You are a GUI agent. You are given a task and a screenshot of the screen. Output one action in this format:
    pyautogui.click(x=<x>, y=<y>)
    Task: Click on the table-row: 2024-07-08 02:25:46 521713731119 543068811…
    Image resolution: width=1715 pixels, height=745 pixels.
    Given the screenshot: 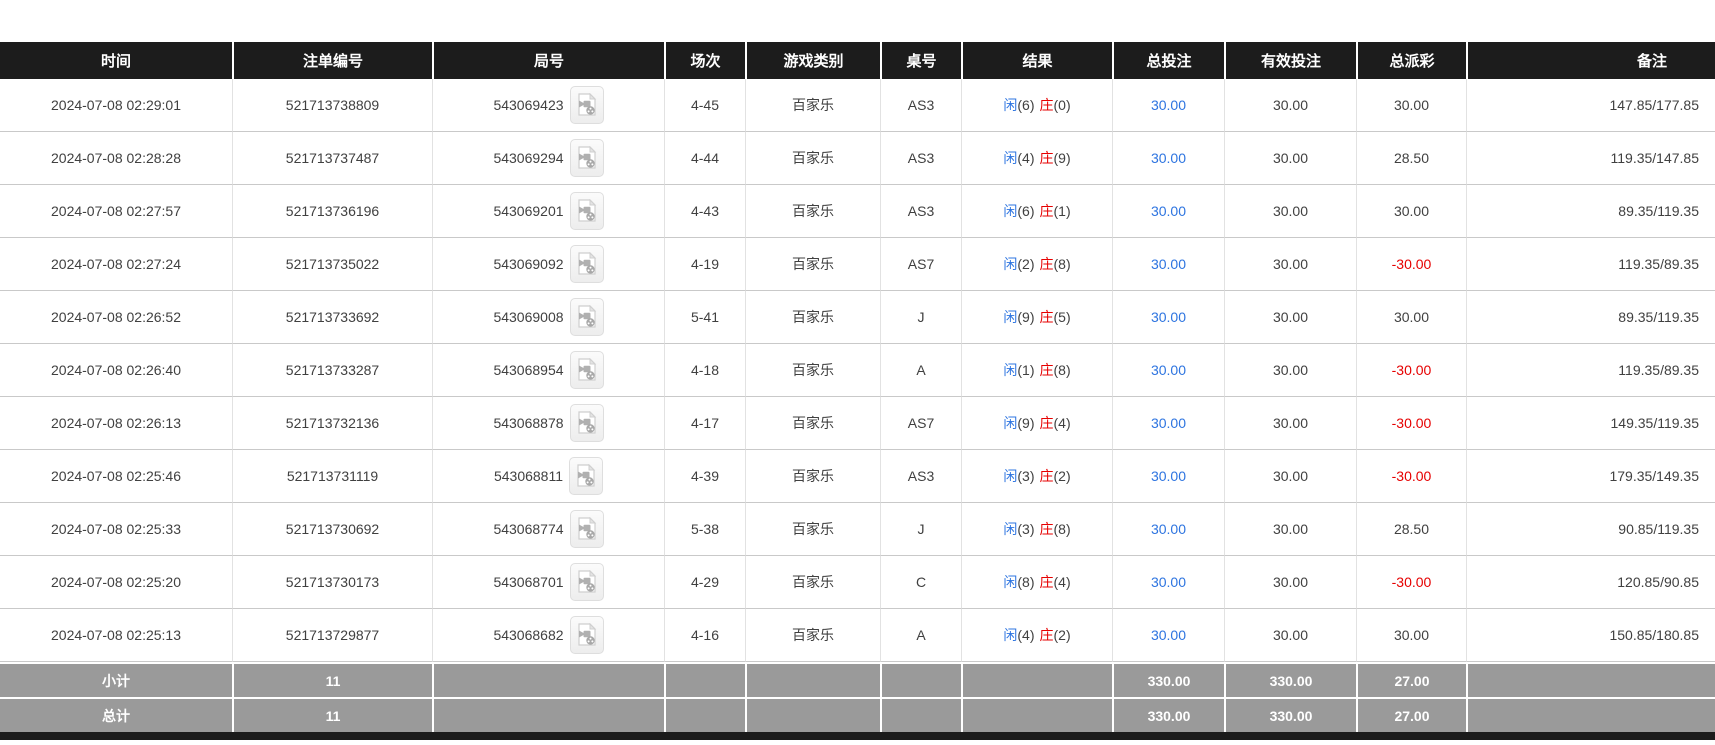 What is the action you would take?
    pyautogui.click(x=857, y=476)
    